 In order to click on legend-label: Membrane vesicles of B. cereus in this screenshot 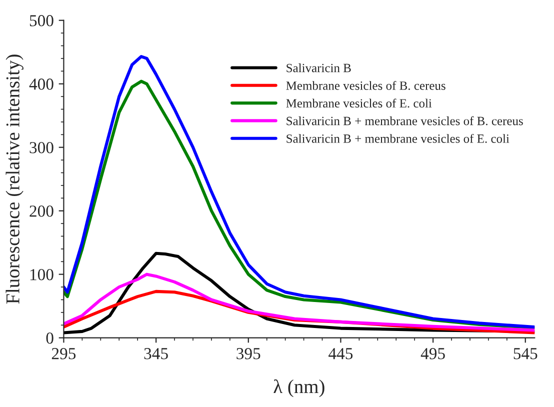, I will do `click(366, 85)`.